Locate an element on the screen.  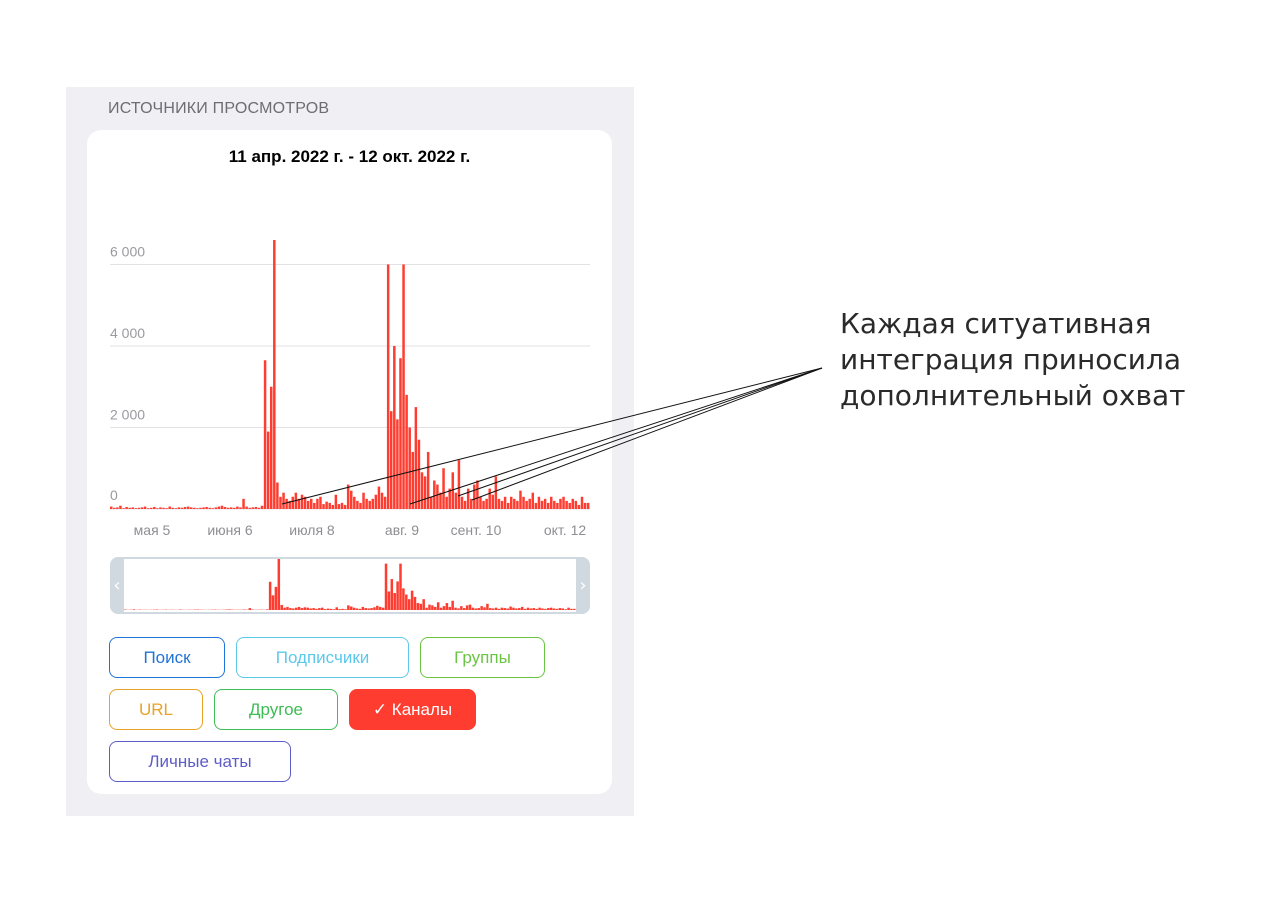
navigator-window is located at coordinates (350, 585).